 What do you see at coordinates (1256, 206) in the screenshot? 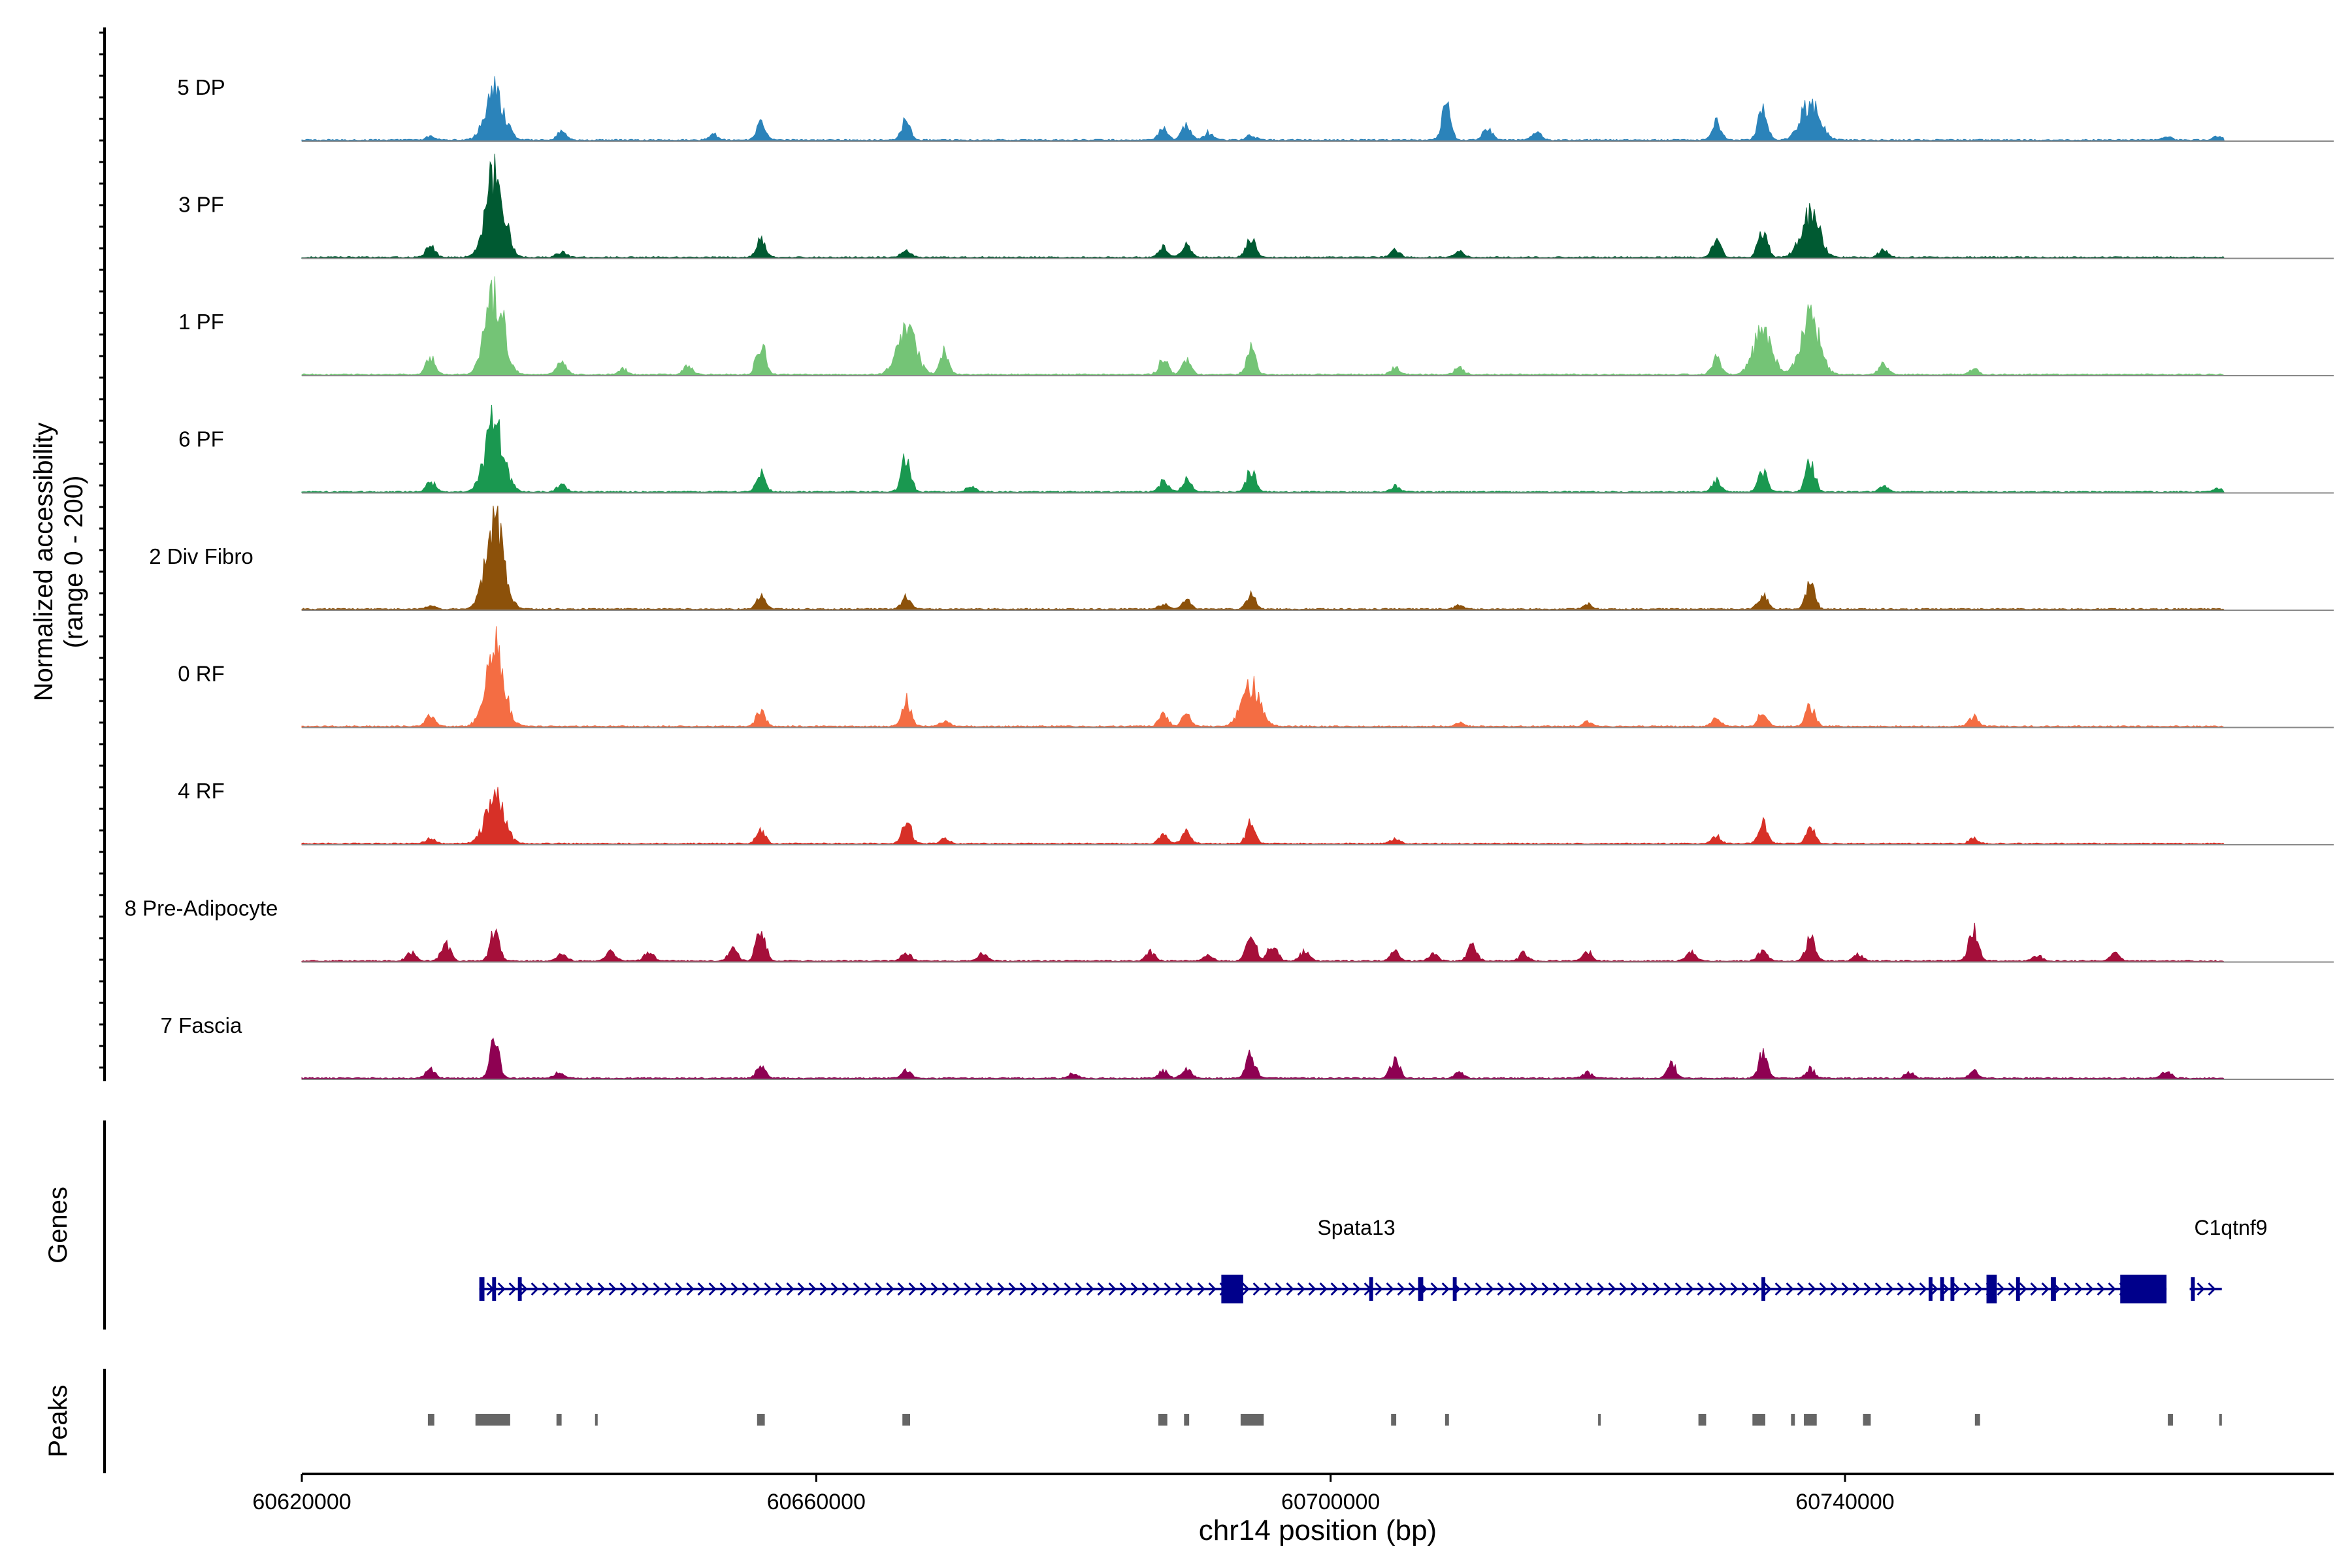
I see `track-3-pf: 3 PF` at bounding box center [1256, 206].